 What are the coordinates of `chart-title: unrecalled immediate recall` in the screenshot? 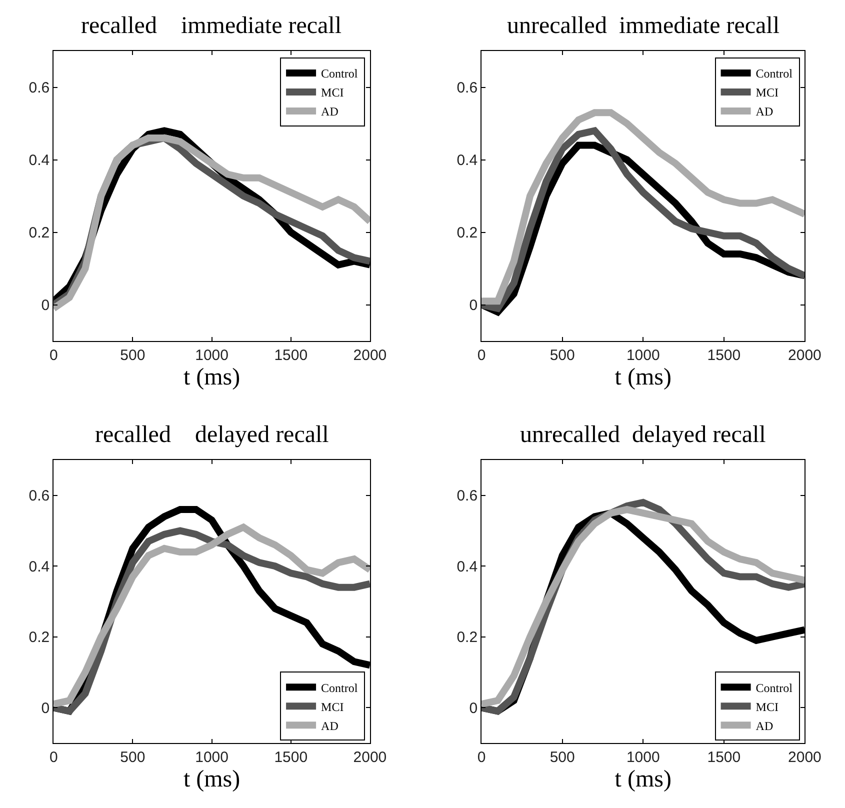 It's located at (643, 26).